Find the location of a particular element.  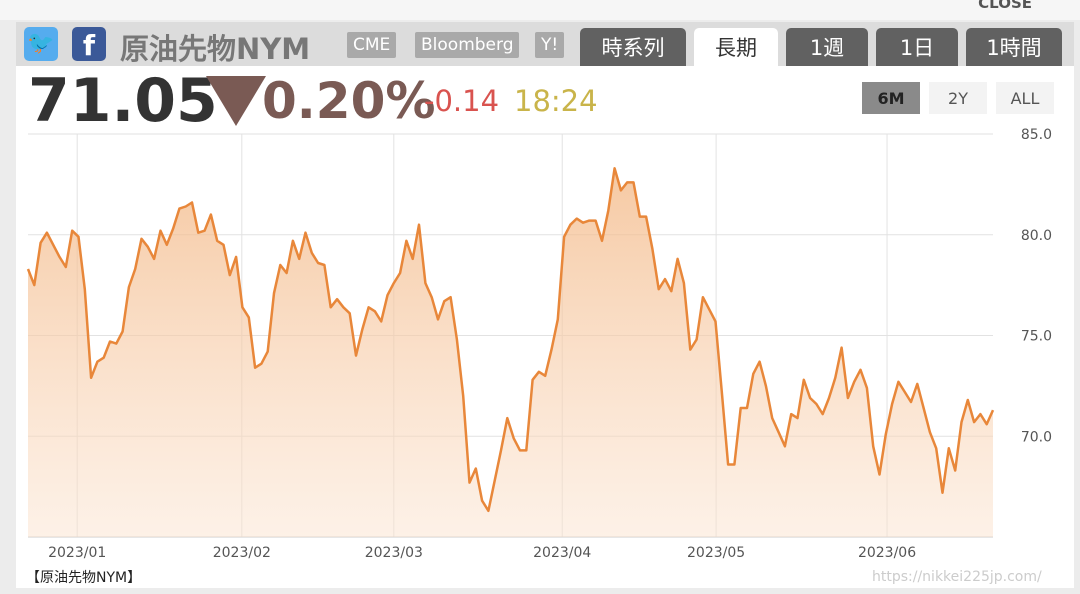

twitter-icon: 🐦 is located at coordinates (41, 44).